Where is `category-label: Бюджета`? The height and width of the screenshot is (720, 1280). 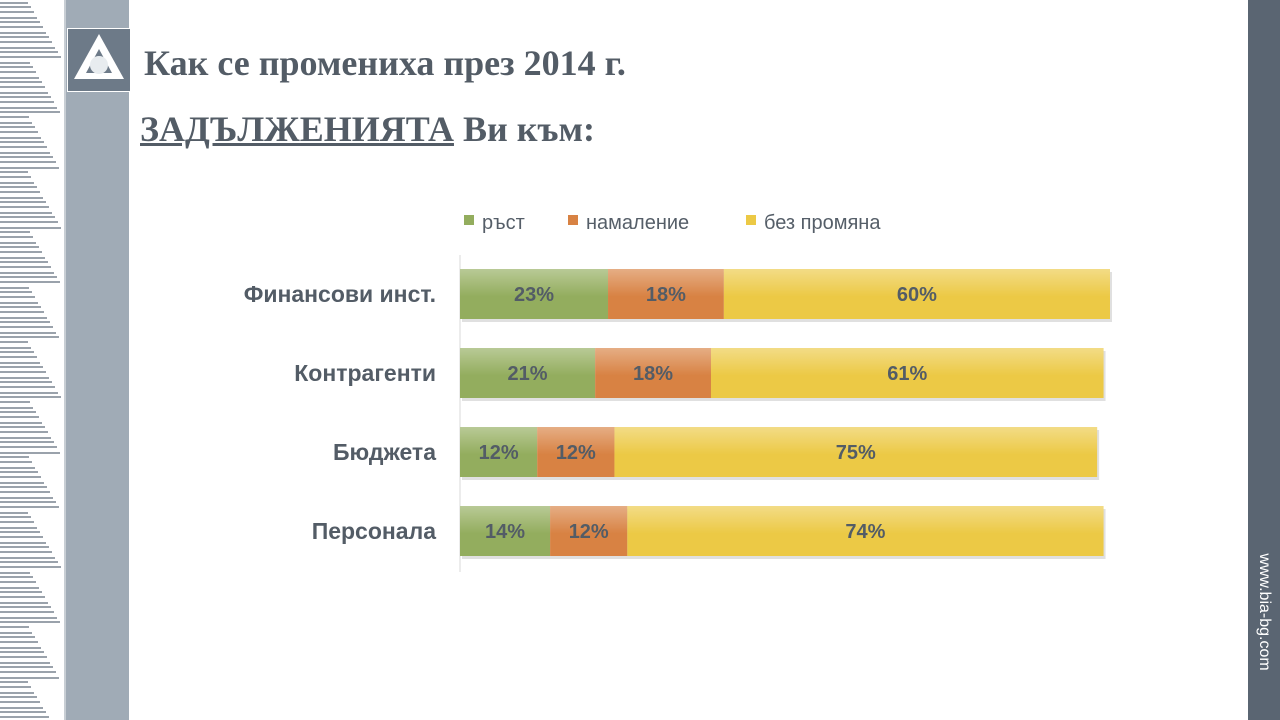 category-label: Бюджета is located at coordinates (384, 452).